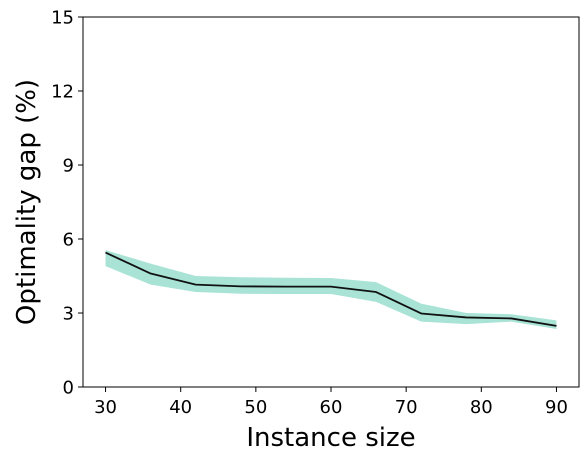 The height and width of the screenshot is (461, 588). What do you see at coordinates (68, 314) in the screenshot?
I see `y-tick-label: 3` at bounding box center [68, 314].